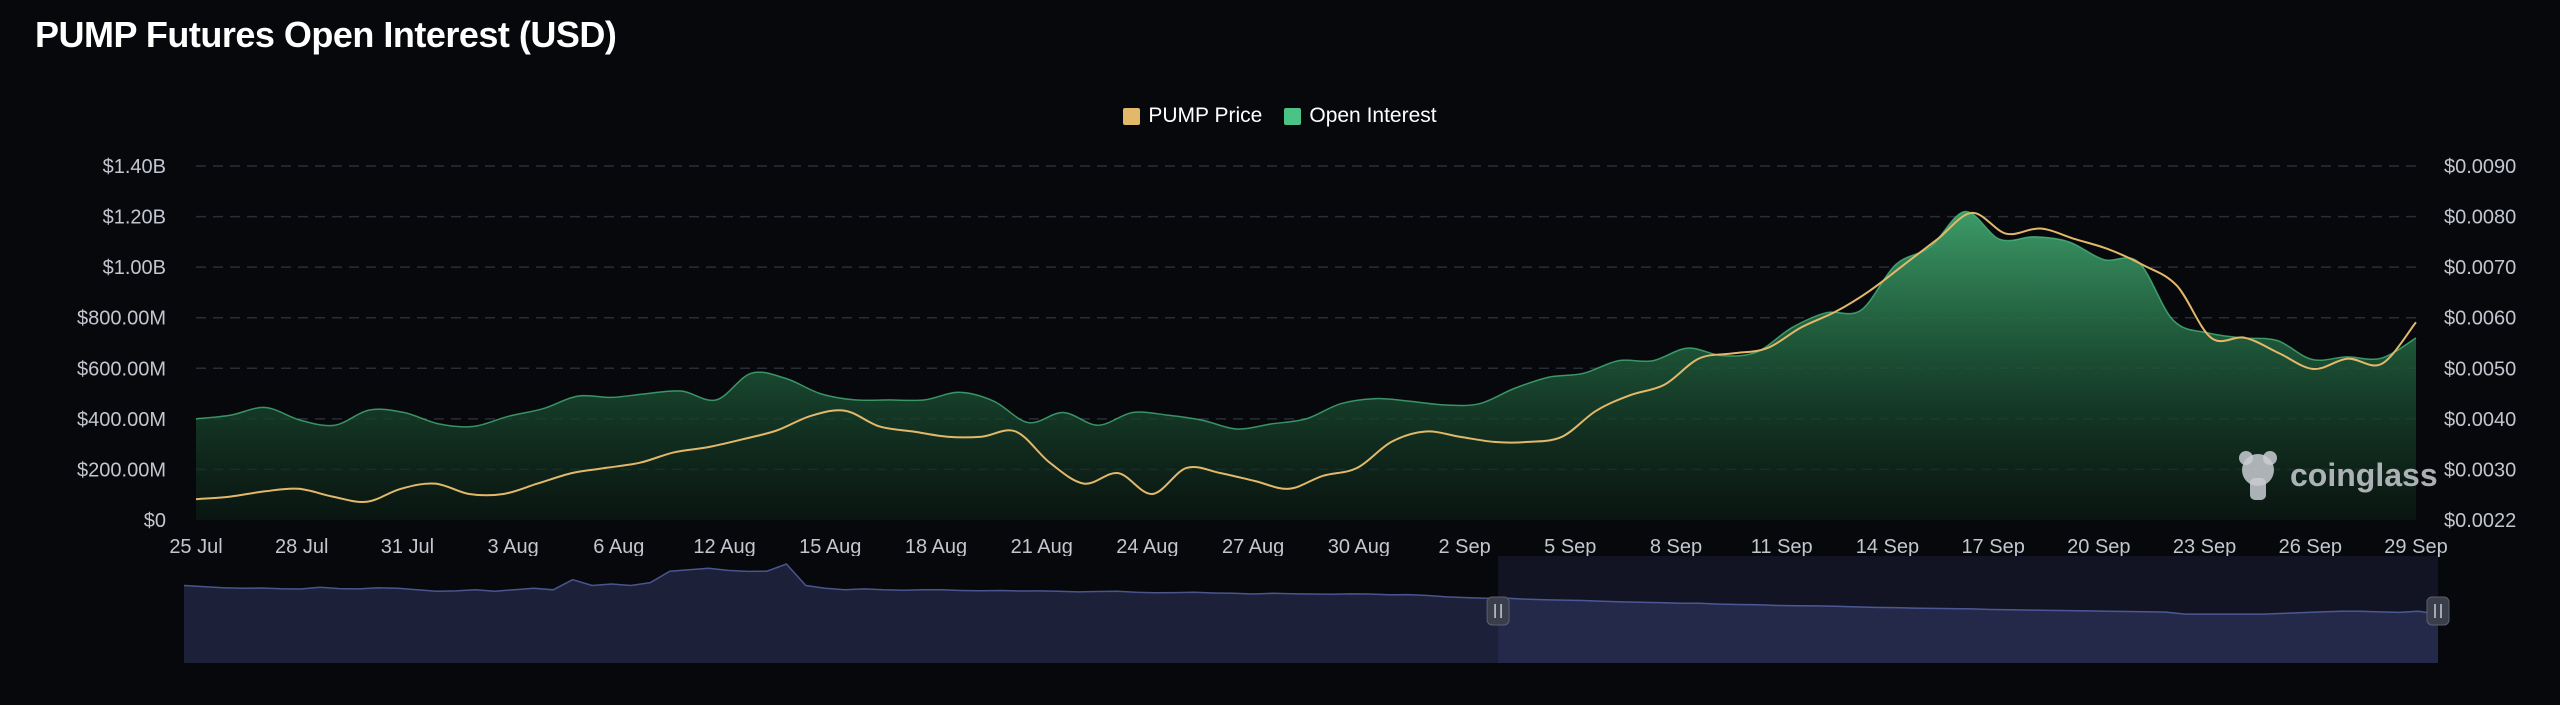 Image resolution: width=2560 pixels, height=705 pixels. Describe the element at coordinates (2480, 319) in the screenshot. I see `y-right-tick-label: $0.0060` at that location.